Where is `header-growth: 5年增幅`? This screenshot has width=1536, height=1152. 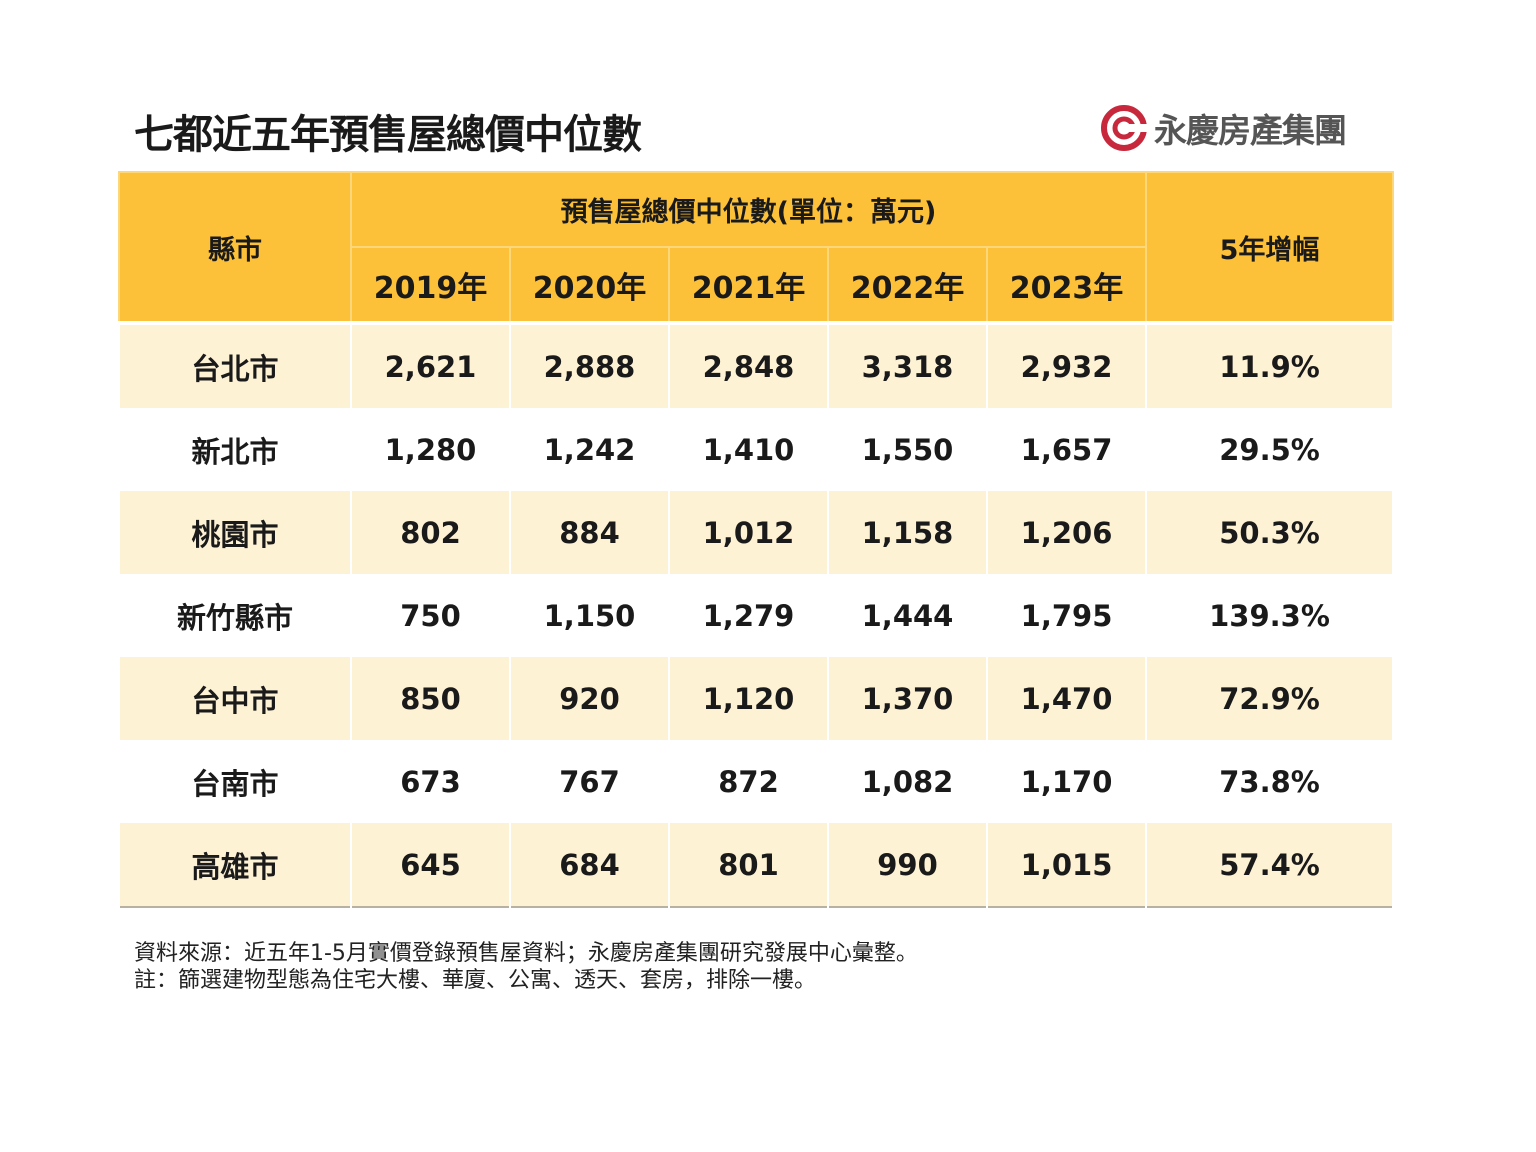 header-growth: 5年增幅 is located at coordinates (1270, 247).